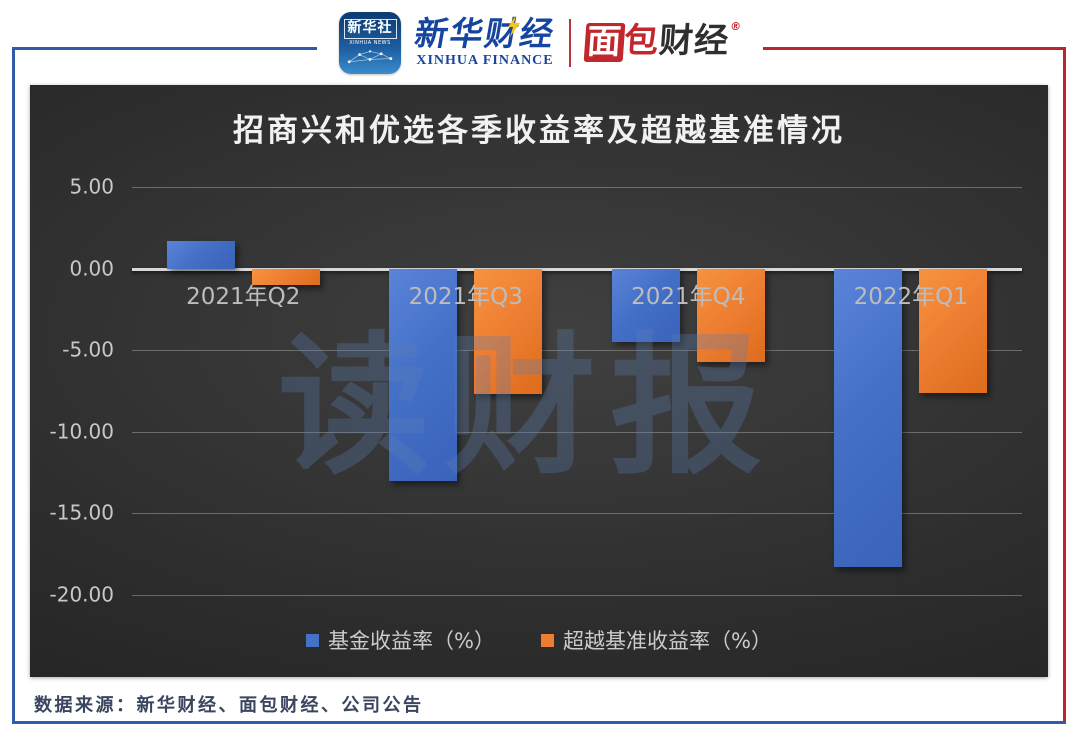 This screenshot has width=1080, height=741. Describe the element at coordinates (91, 268) in the screenshot. I see `y-tick-label: 0.00` at that location.